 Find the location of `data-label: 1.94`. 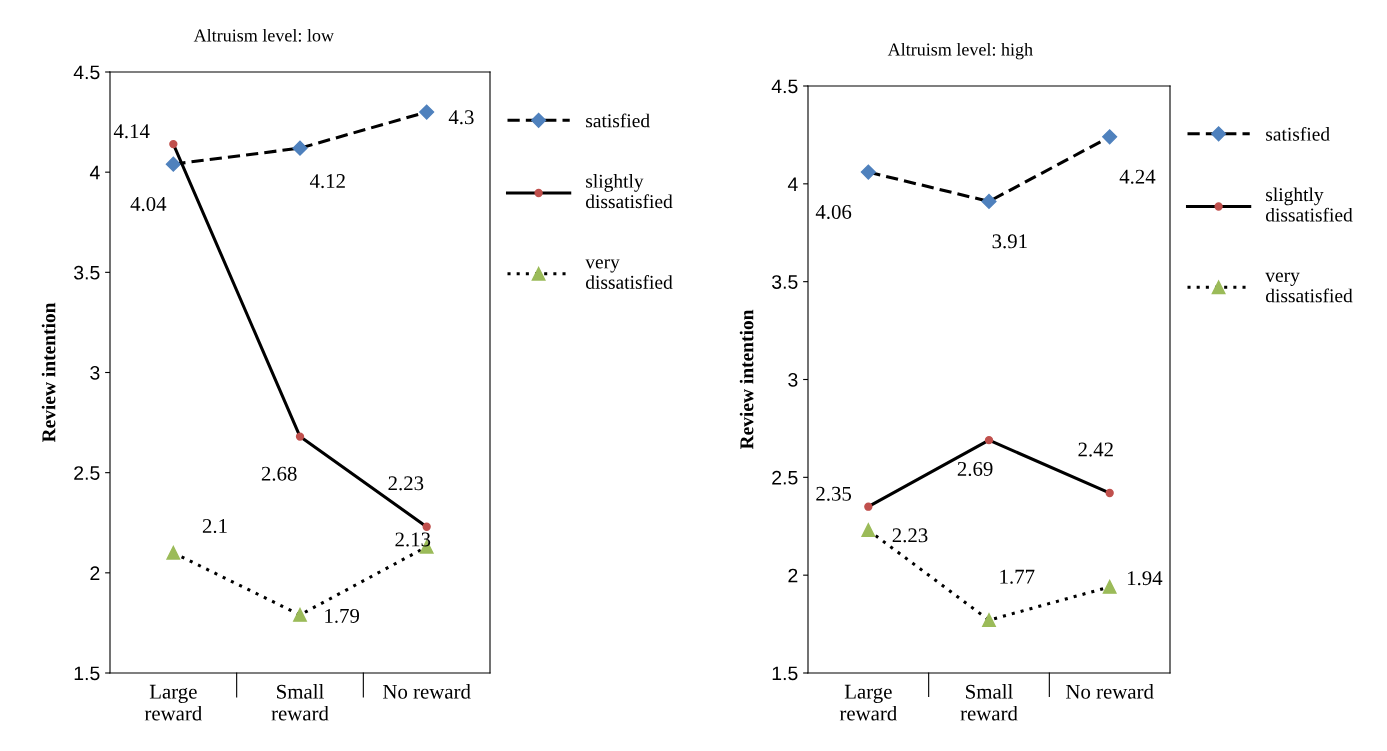

data-label: 1.94 is located at coordinates (1145, 578).